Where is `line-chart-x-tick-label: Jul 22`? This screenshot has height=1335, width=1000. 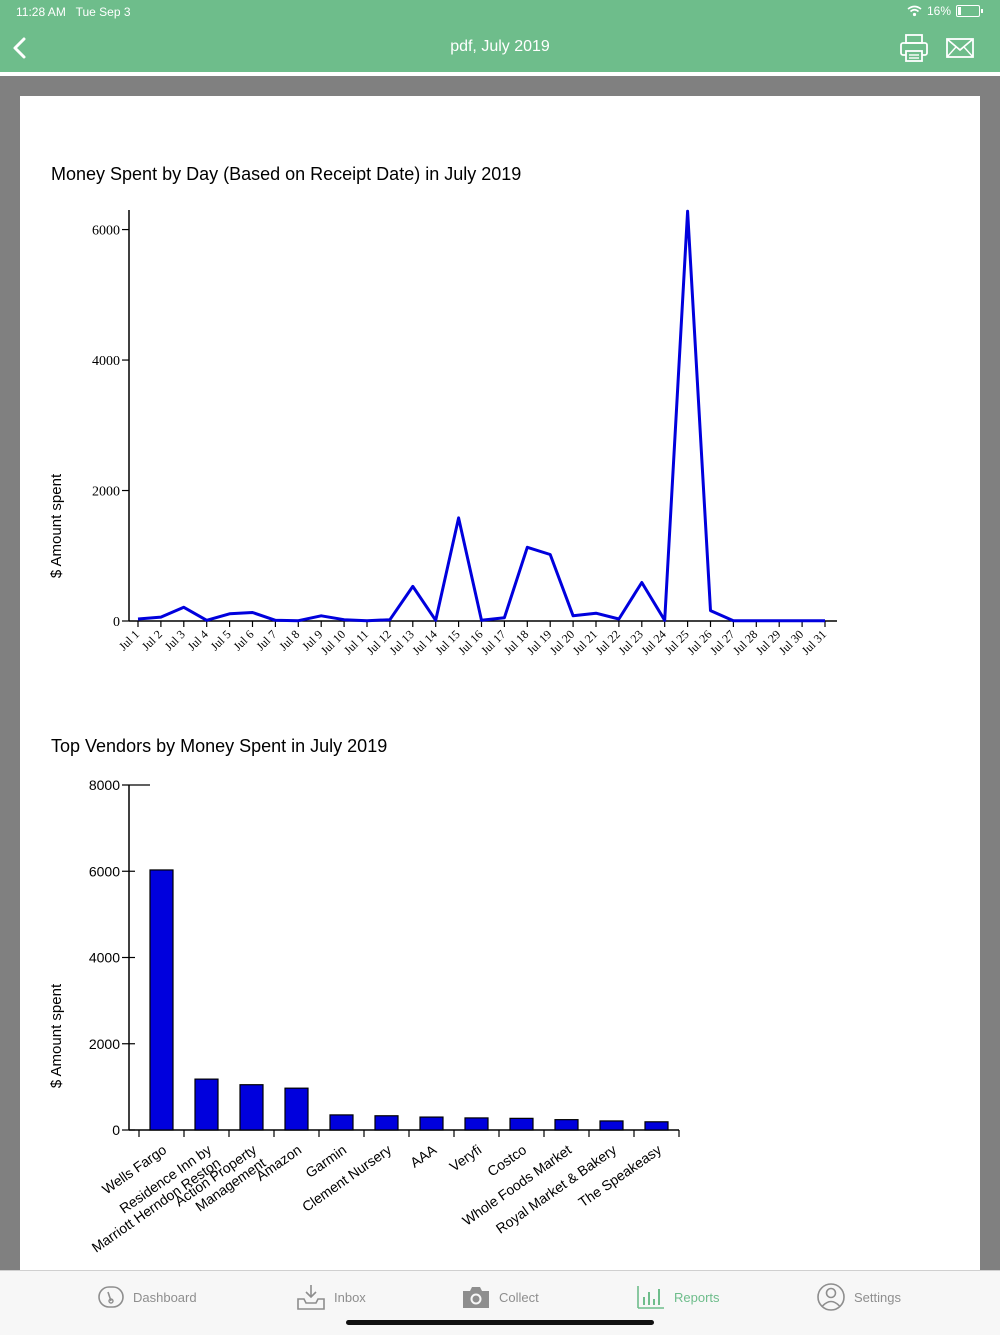
line-chart-x-tick-label: Jul 22 is located at coordinates (608, 642).